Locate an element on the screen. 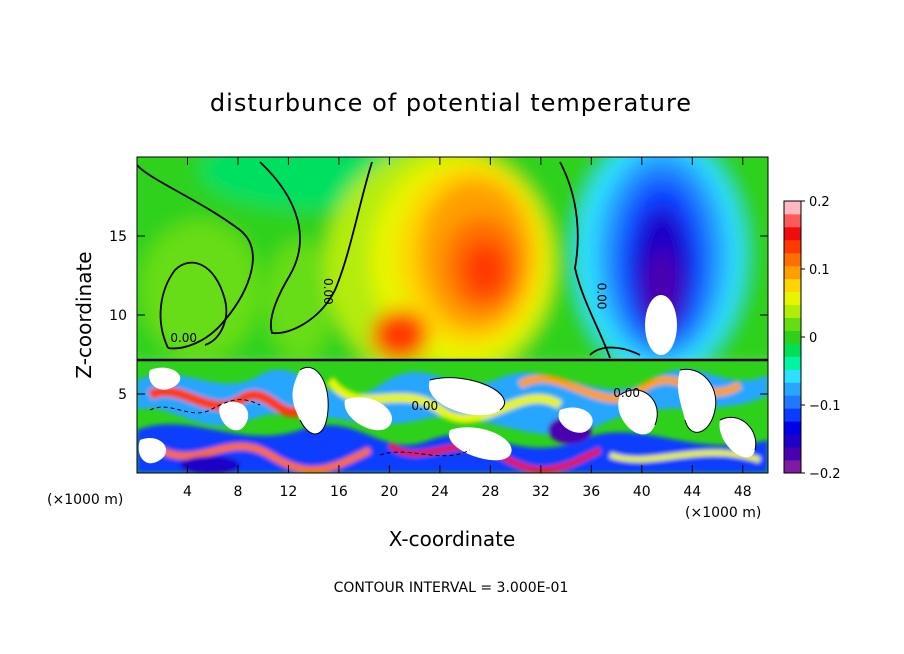  x-tick-label: 32 is located at coordinates (541, 492).